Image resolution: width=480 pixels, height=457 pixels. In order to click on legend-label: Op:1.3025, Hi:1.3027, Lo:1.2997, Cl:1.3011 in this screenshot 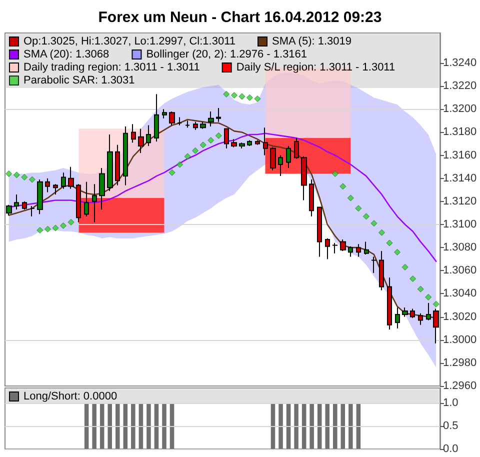, I will do `click(130, 42)`.